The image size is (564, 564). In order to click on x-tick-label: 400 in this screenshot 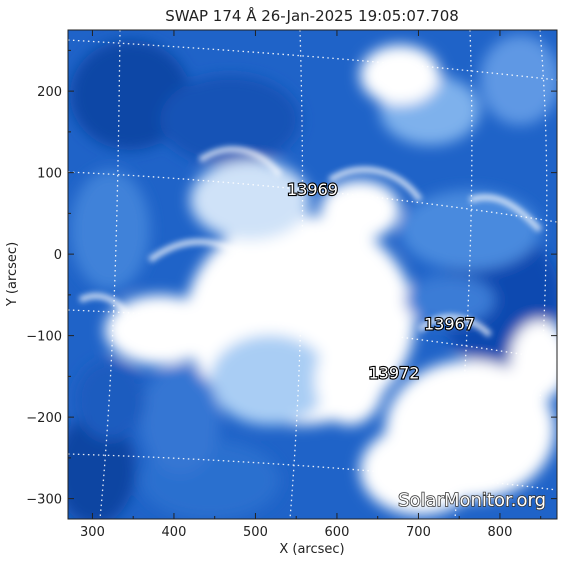, I will do `click(174, 532)`.